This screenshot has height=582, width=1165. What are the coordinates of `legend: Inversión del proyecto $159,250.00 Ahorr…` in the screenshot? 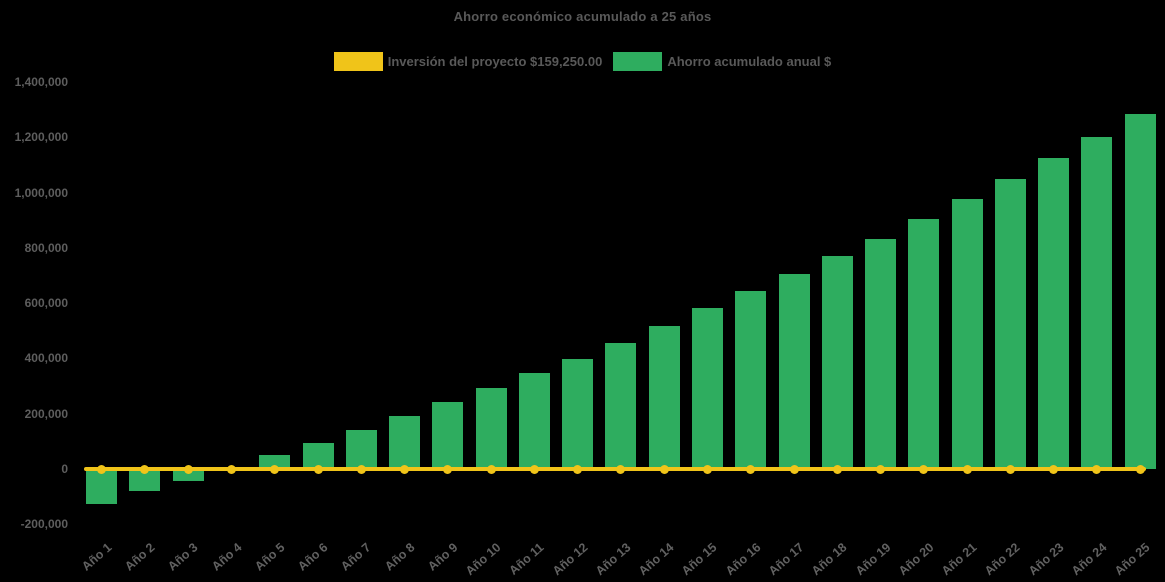 It's located at (582, 61).